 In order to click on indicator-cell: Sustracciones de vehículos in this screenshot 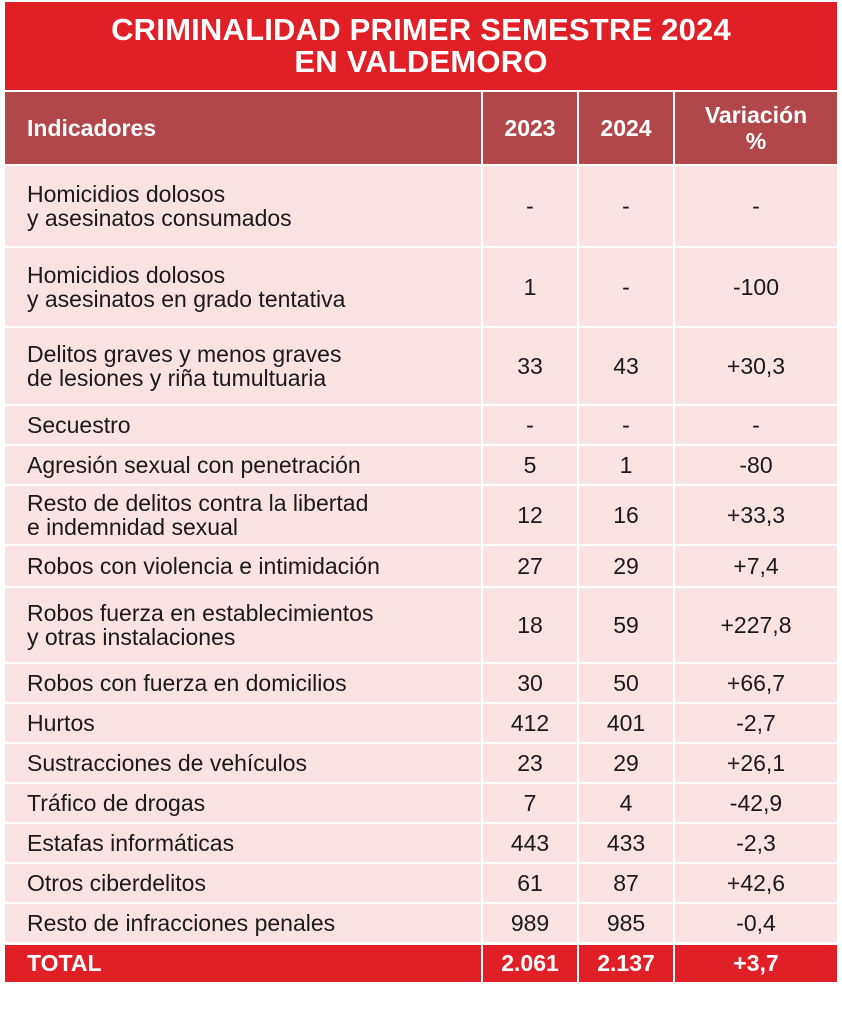, I will do `click(244, 762)`.